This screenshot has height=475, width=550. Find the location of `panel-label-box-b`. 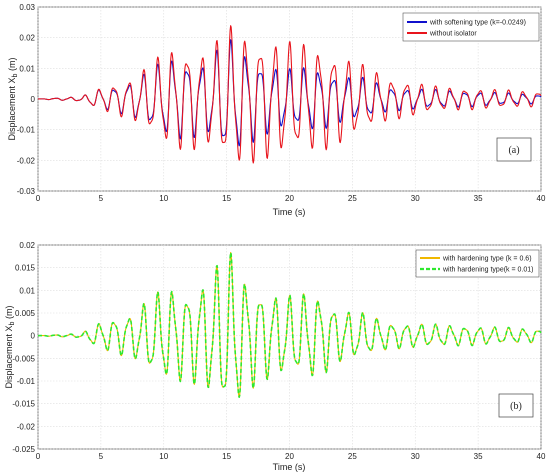

panel-label-box-b is located at coordinates (516, 405).